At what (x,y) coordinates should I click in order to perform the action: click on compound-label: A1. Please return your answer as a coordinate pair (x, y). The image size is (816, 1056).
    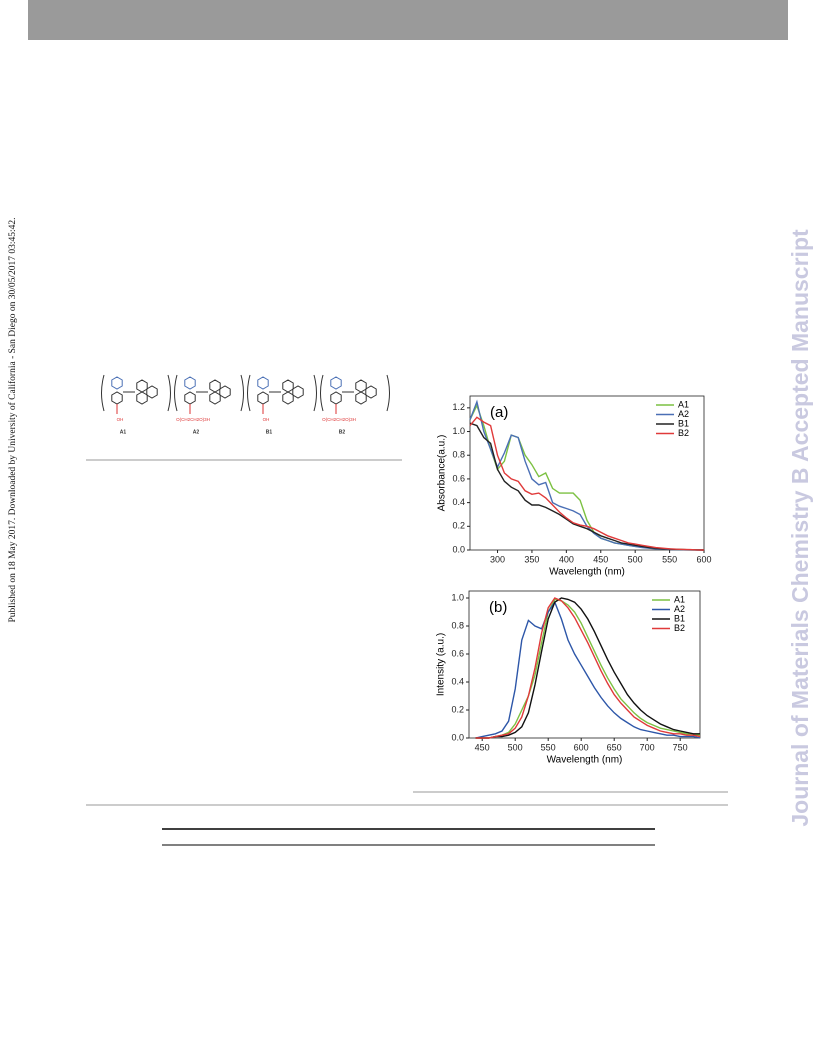
    Looking at the image, I should click on (123, 432).